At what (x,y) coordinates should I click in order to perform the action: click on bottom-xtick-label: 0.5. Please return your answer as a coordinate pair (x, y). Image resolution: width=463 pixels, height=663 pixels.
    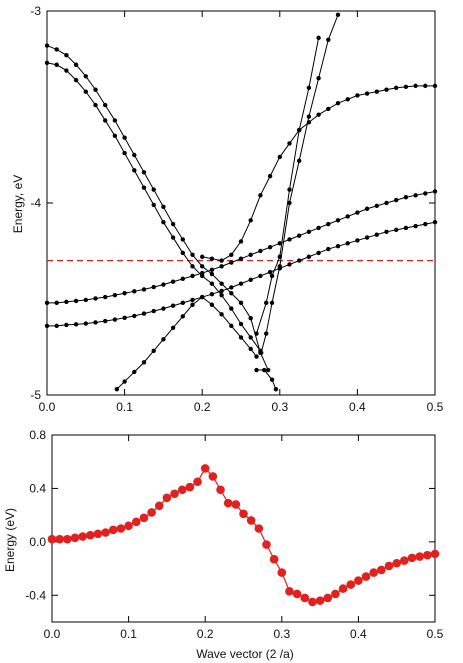
    Looking at the image, I should click on (435, 634).